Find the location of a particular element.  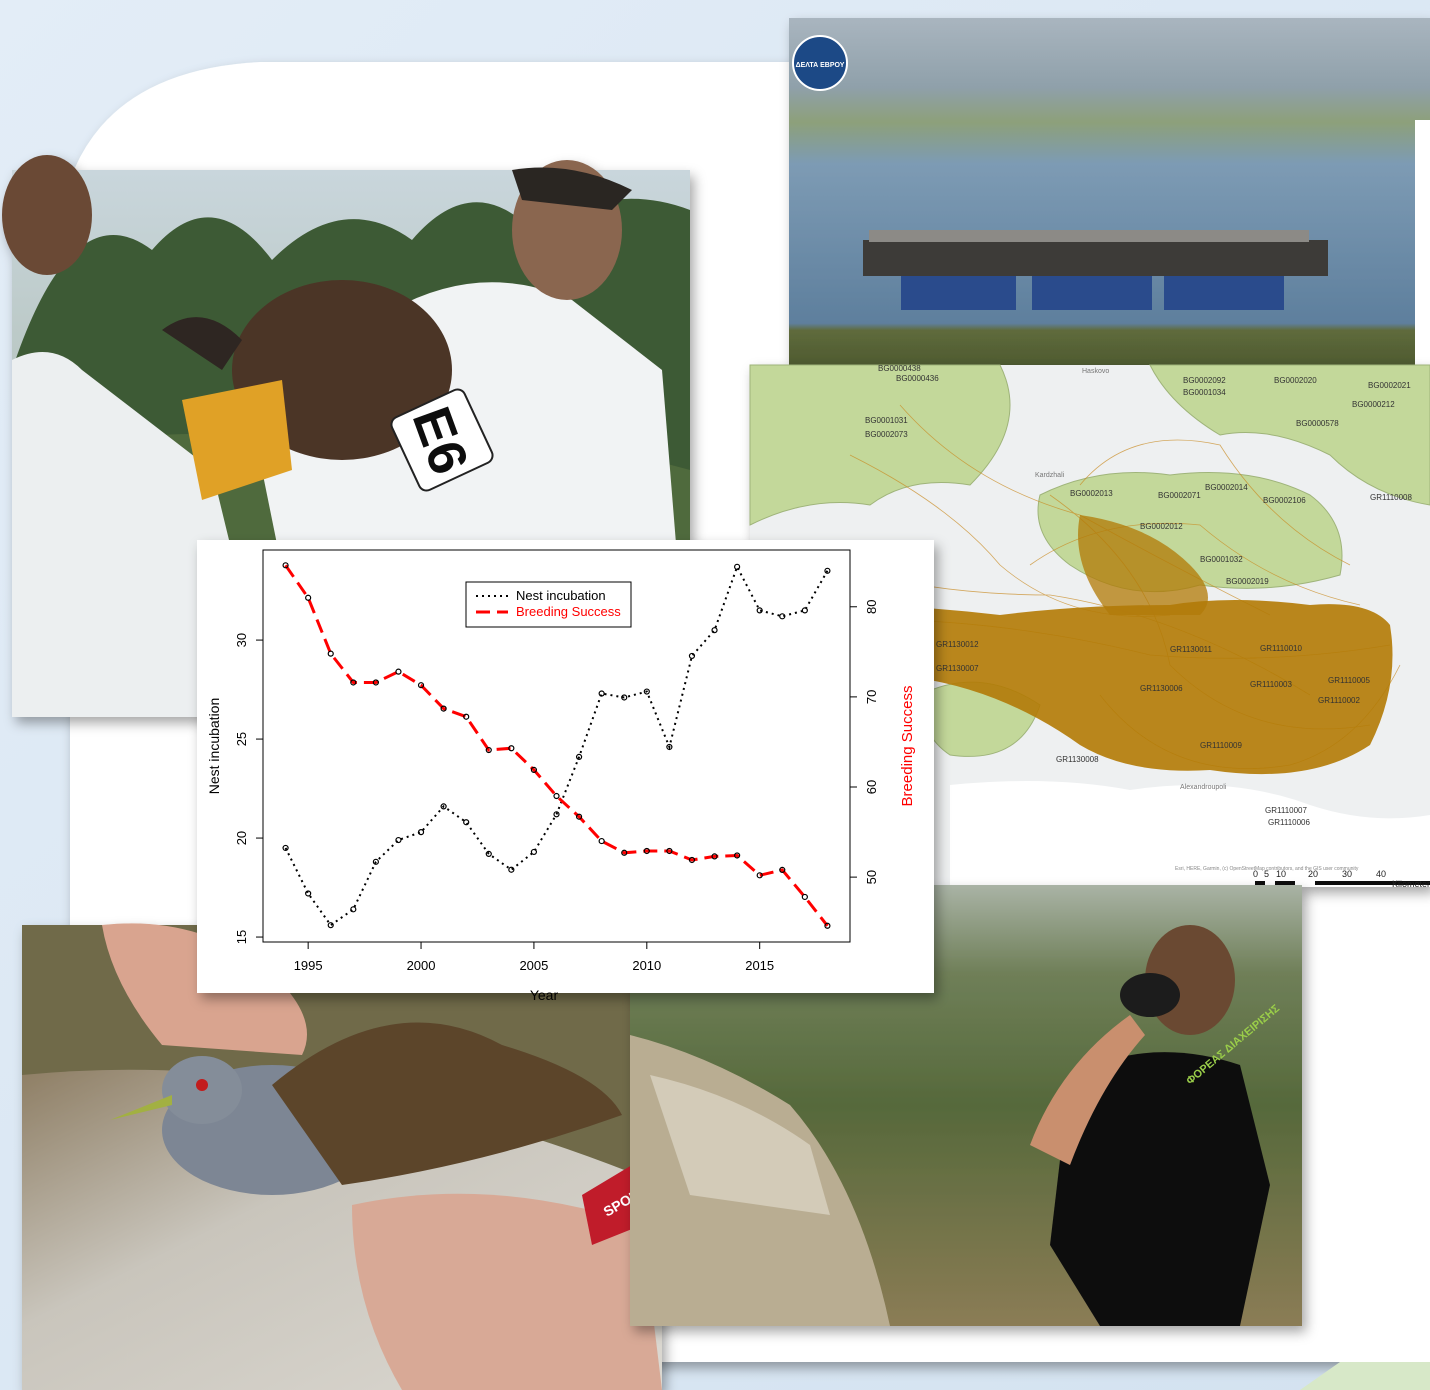

place-label: Alexandroupoli is located at coordinates (1203, 787).